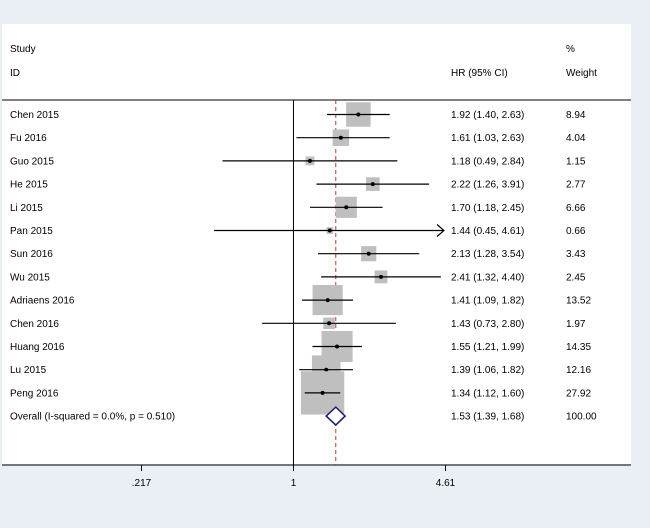 The width and height of the screenshot is (650, 528). I want to click on study-label: Fu 2016, so click(28, 138).